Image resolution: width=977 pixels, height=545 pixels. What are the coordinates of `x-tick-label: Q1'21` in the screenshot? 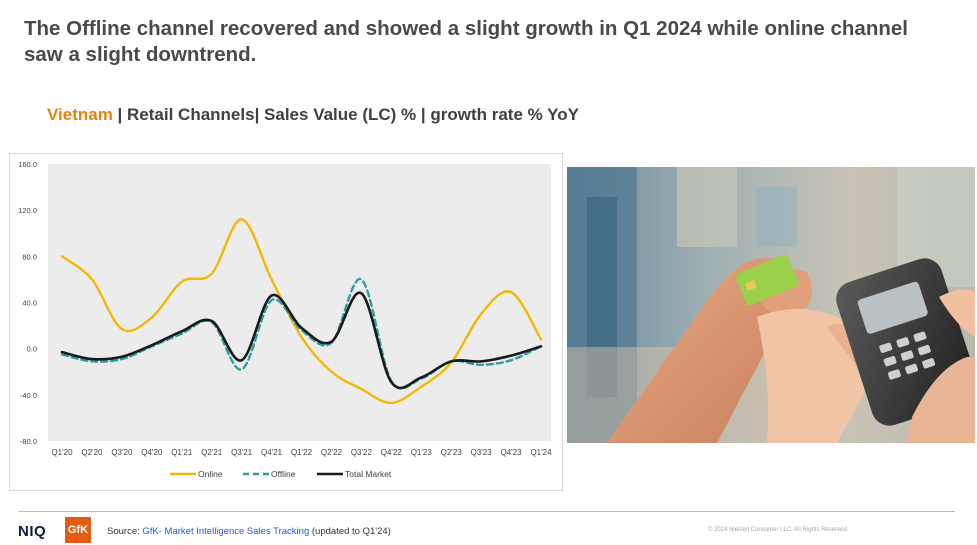 It's located at (182, 452).